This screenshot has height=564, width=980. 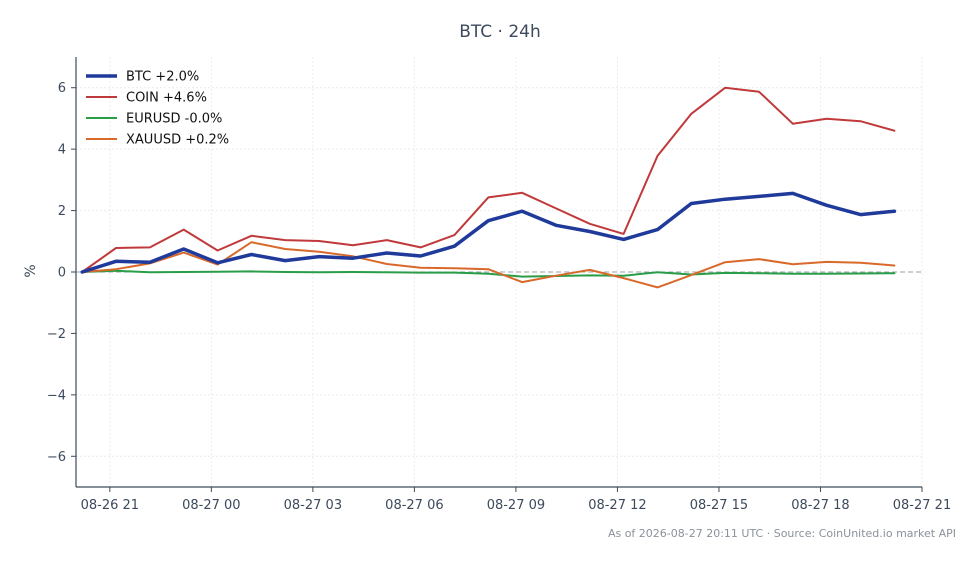 I want to click on y-axis-label: %, so click(x=31, y=270).